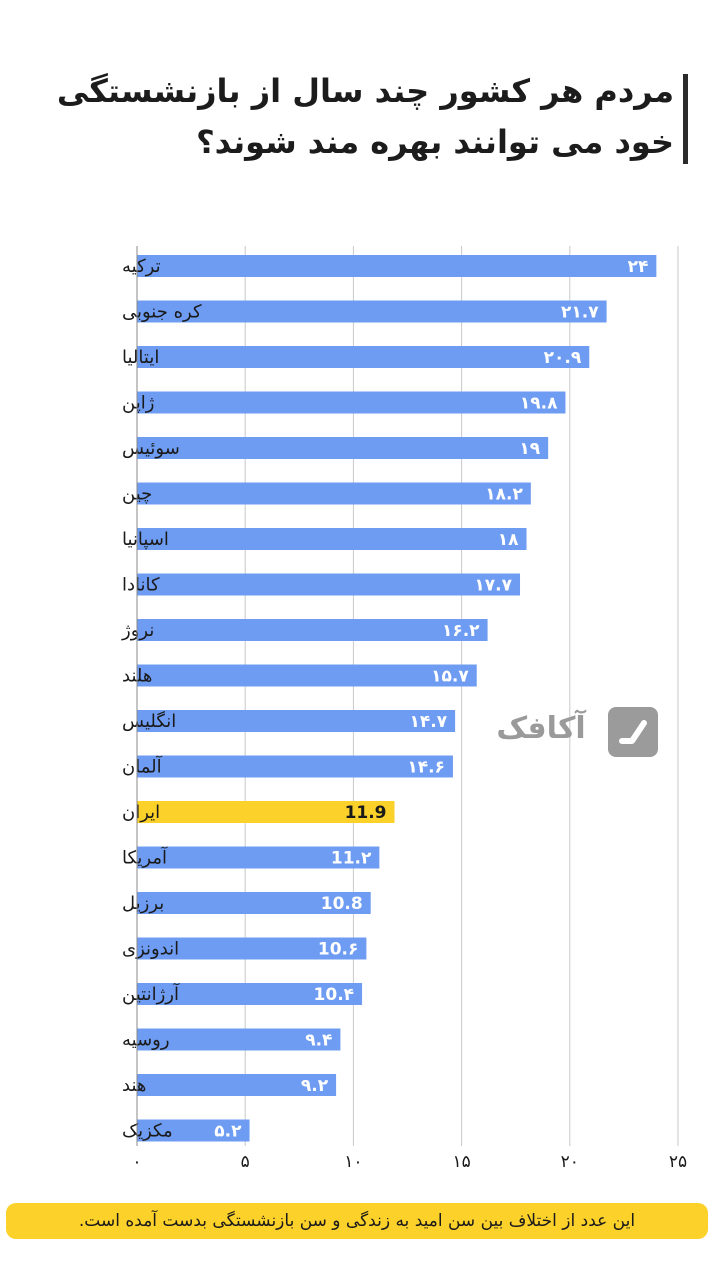 The image size is (720, 1280). I want to click on bar-value-label: 11.9, so click(366, 813).